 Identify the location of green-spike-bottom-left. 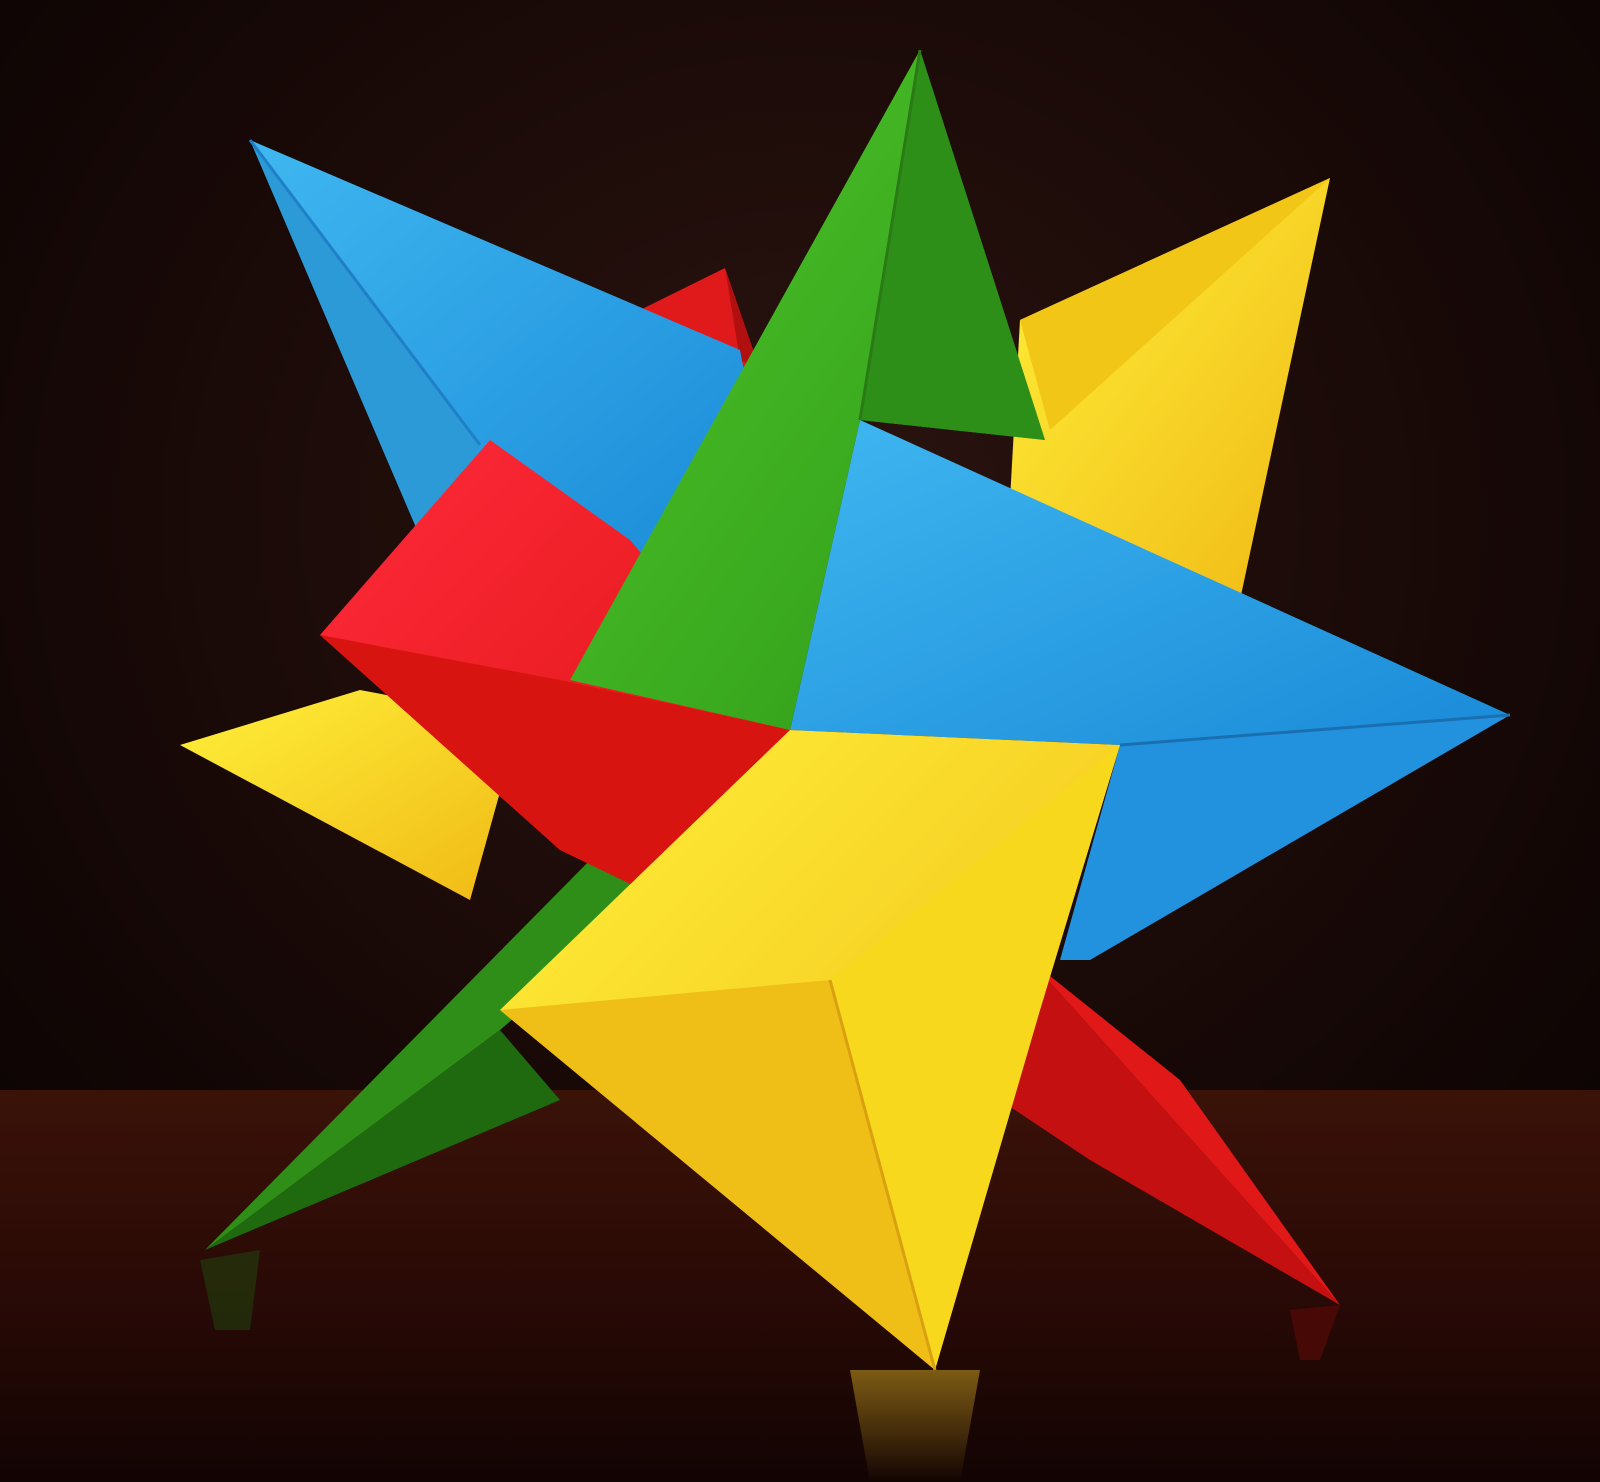
(427, 1050).